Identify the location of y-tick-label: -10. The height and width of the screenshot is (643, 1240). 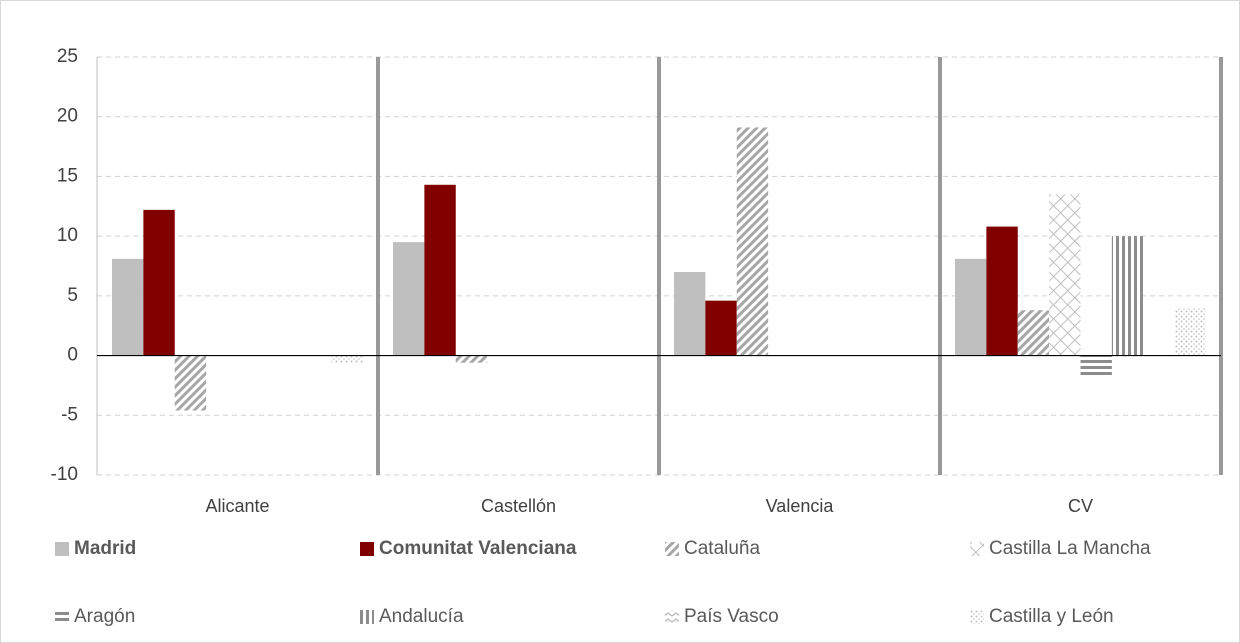
(64, 474).